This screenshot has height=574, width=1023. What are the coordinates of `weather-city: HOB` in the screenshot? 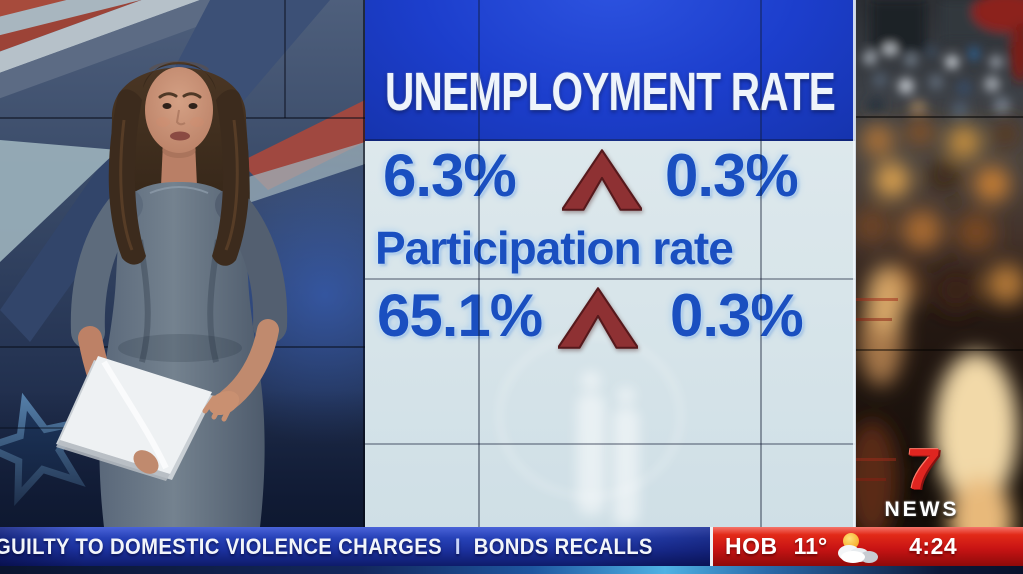 It's located at (751, 546).